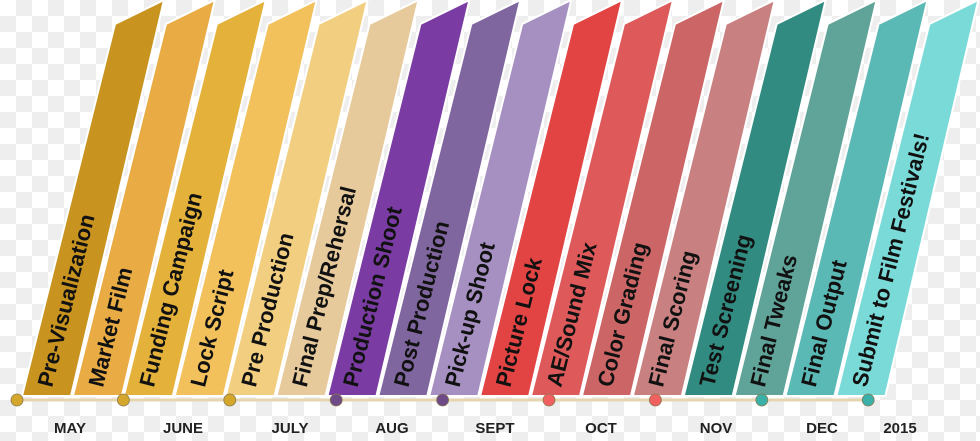  I want to click on phase-strip: Lock Script, so click(245, 198).